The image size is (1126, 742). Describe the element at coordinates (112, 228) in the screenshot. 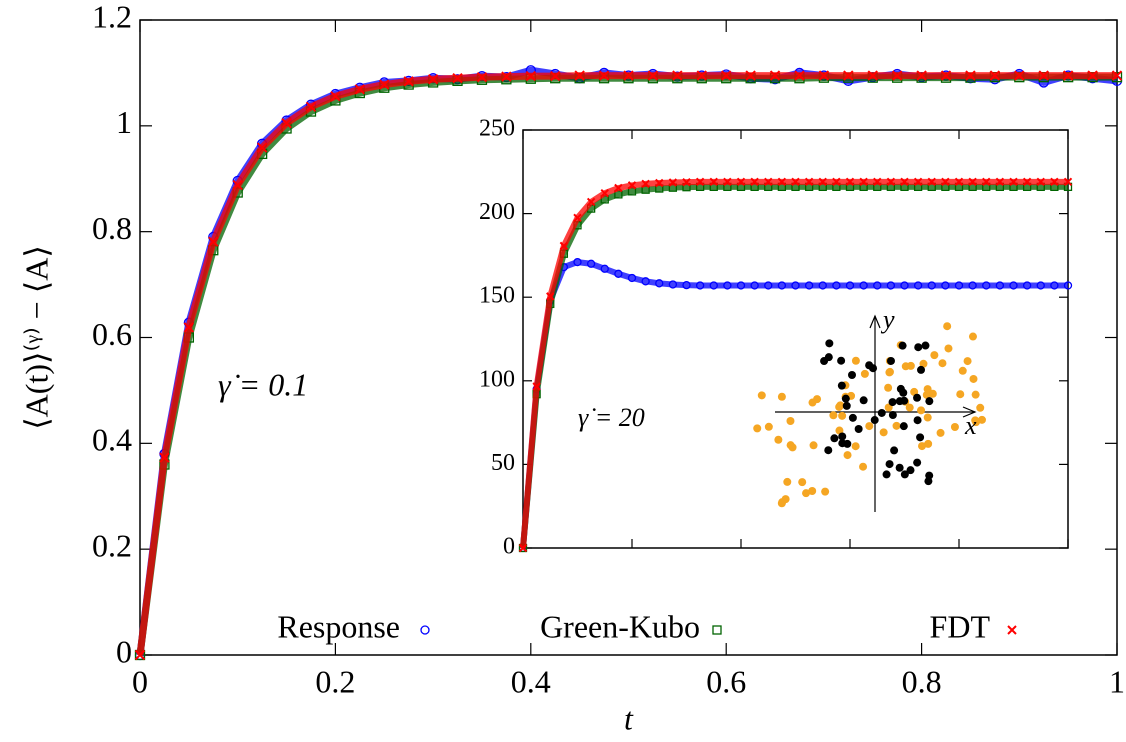

I see `y-tick-label: 0.8` at that location.